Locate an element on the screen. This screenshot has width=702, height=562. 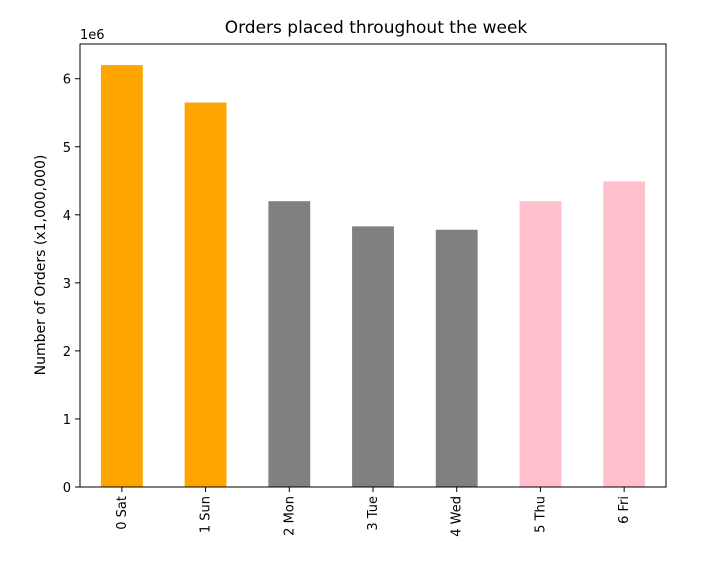
x-tick-label: 6 Fri is located at coordinates (624, 510).